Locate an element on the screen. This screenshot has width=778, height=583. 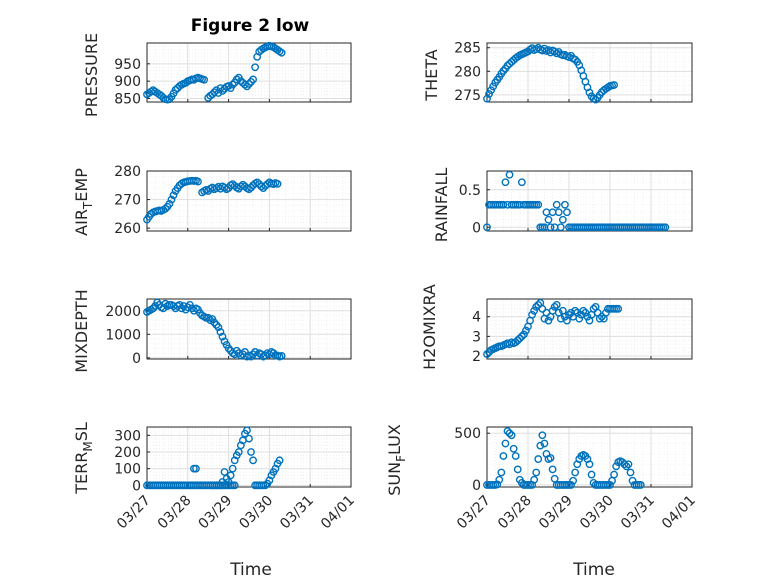
ytick-label: 900 is located at coordinates (127, 82).